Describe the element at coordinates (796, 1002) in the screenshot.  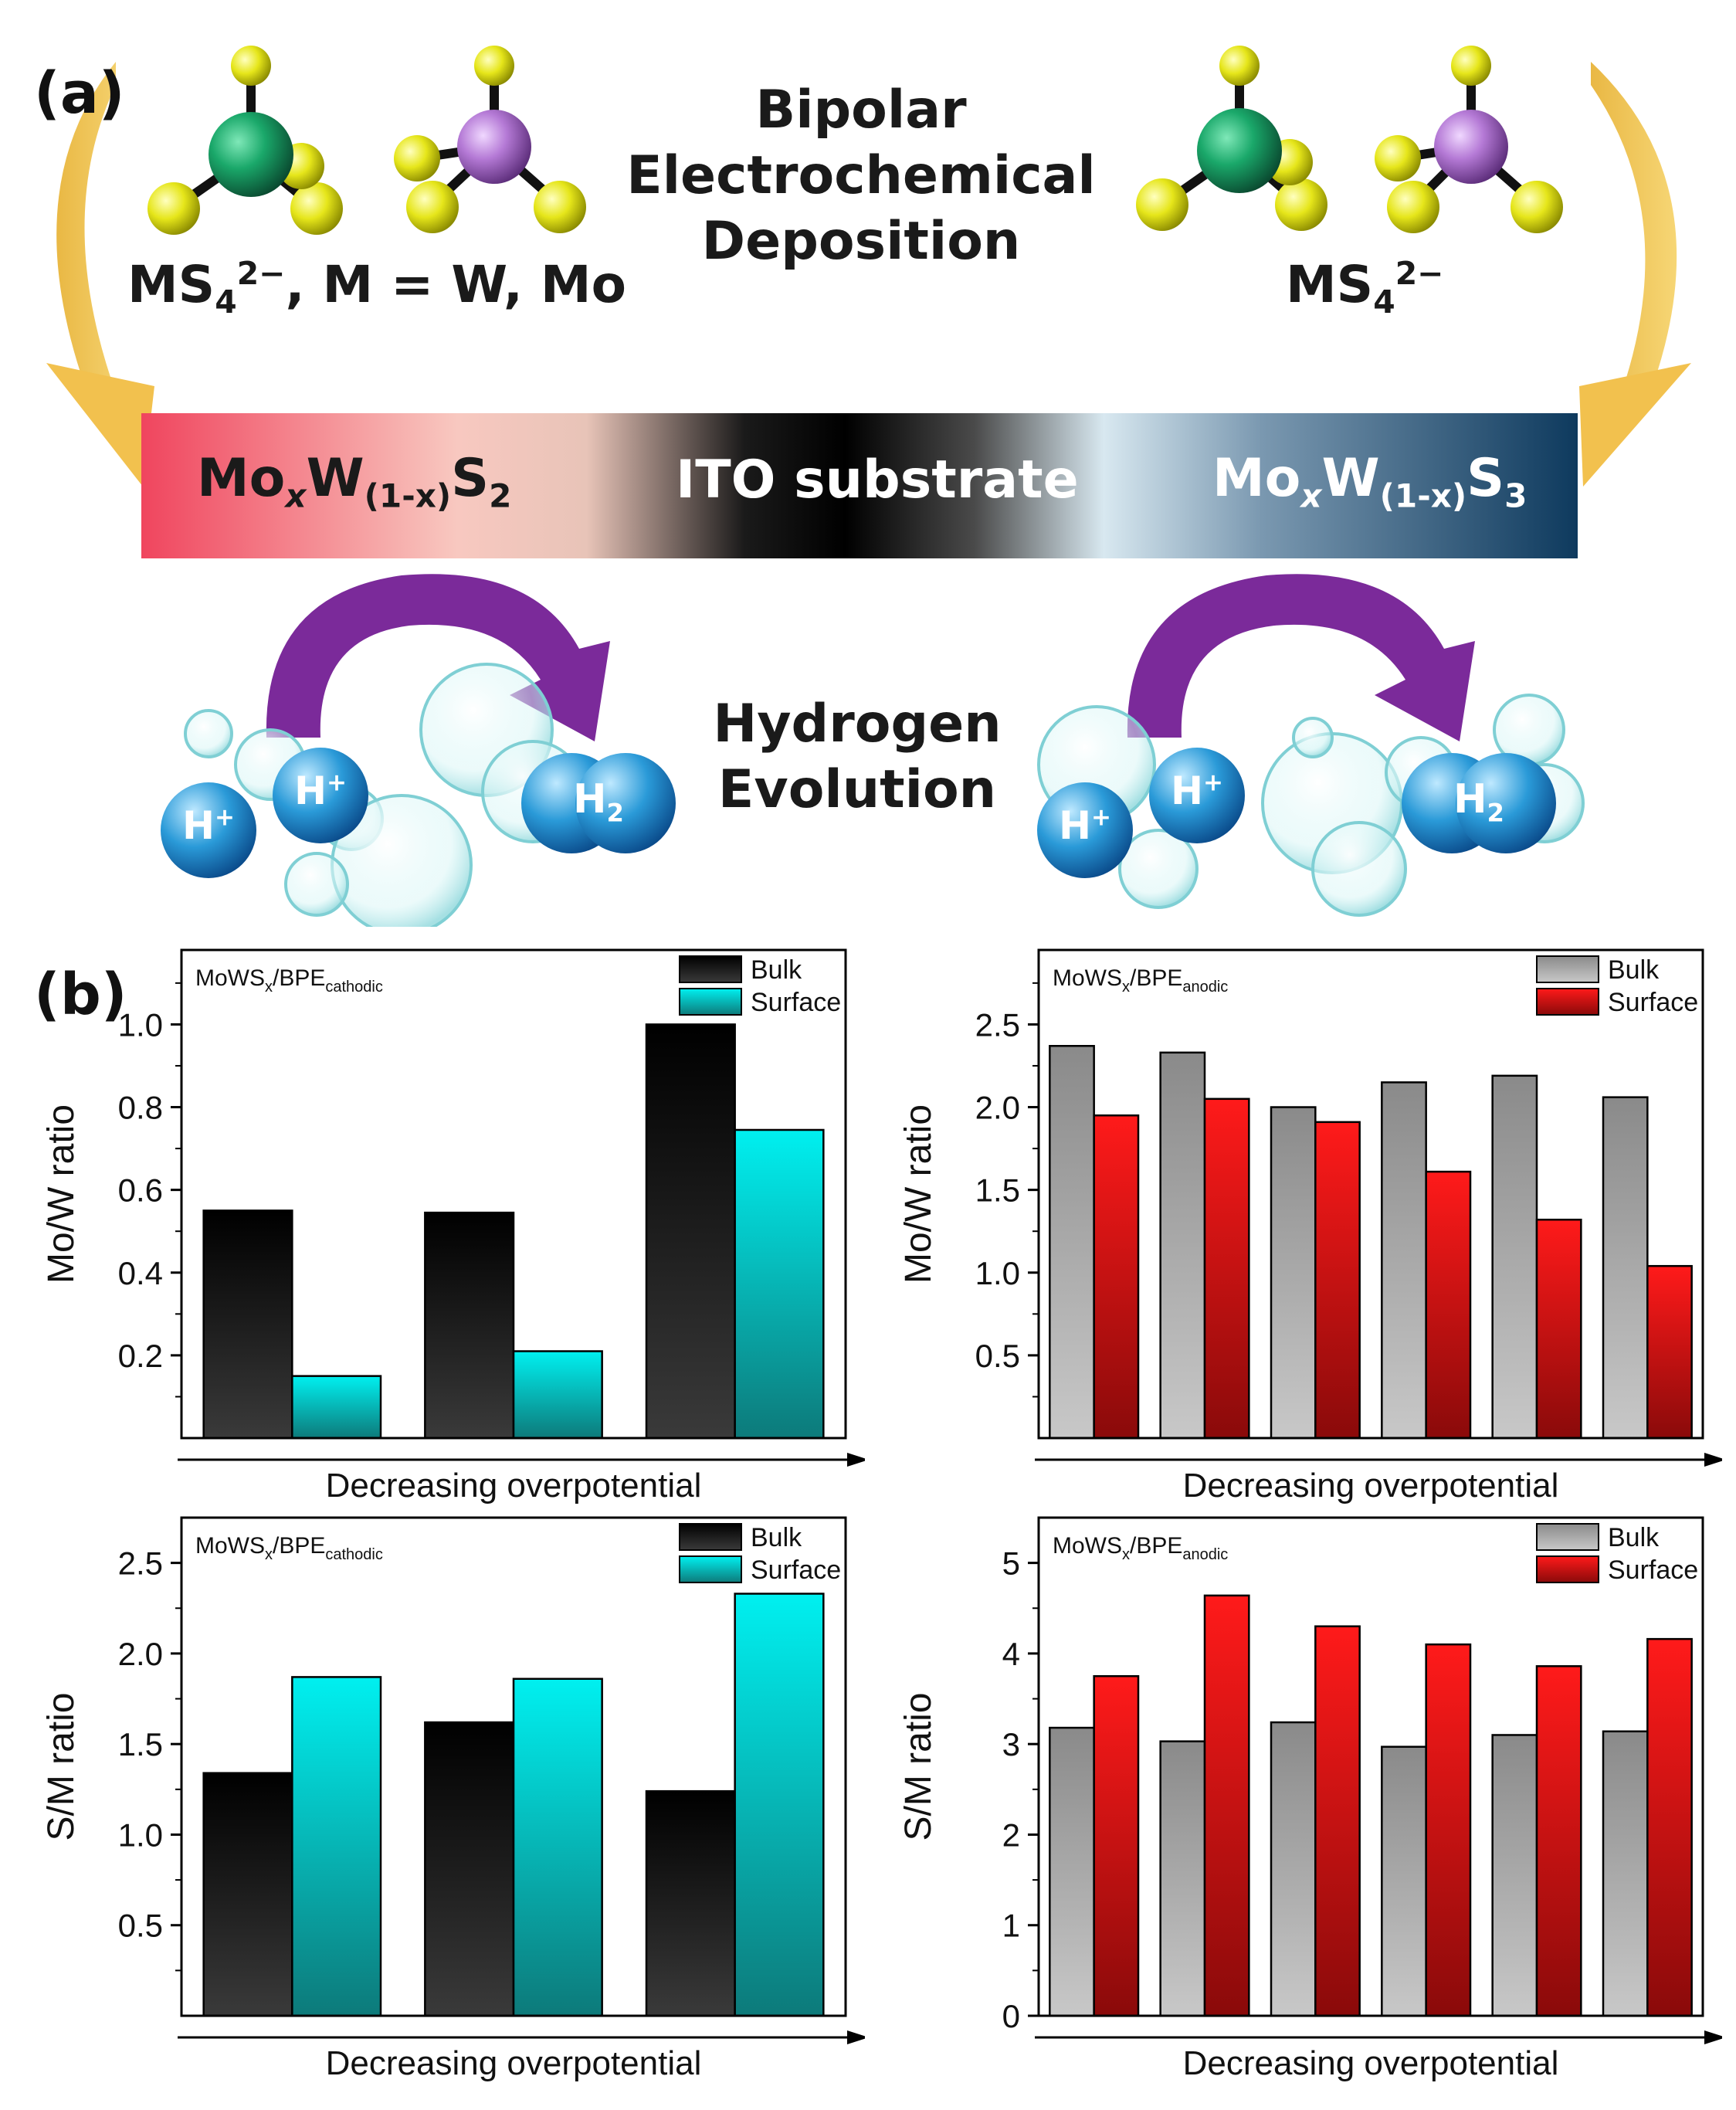
I see `legend-label-surface: Surface` at that location.